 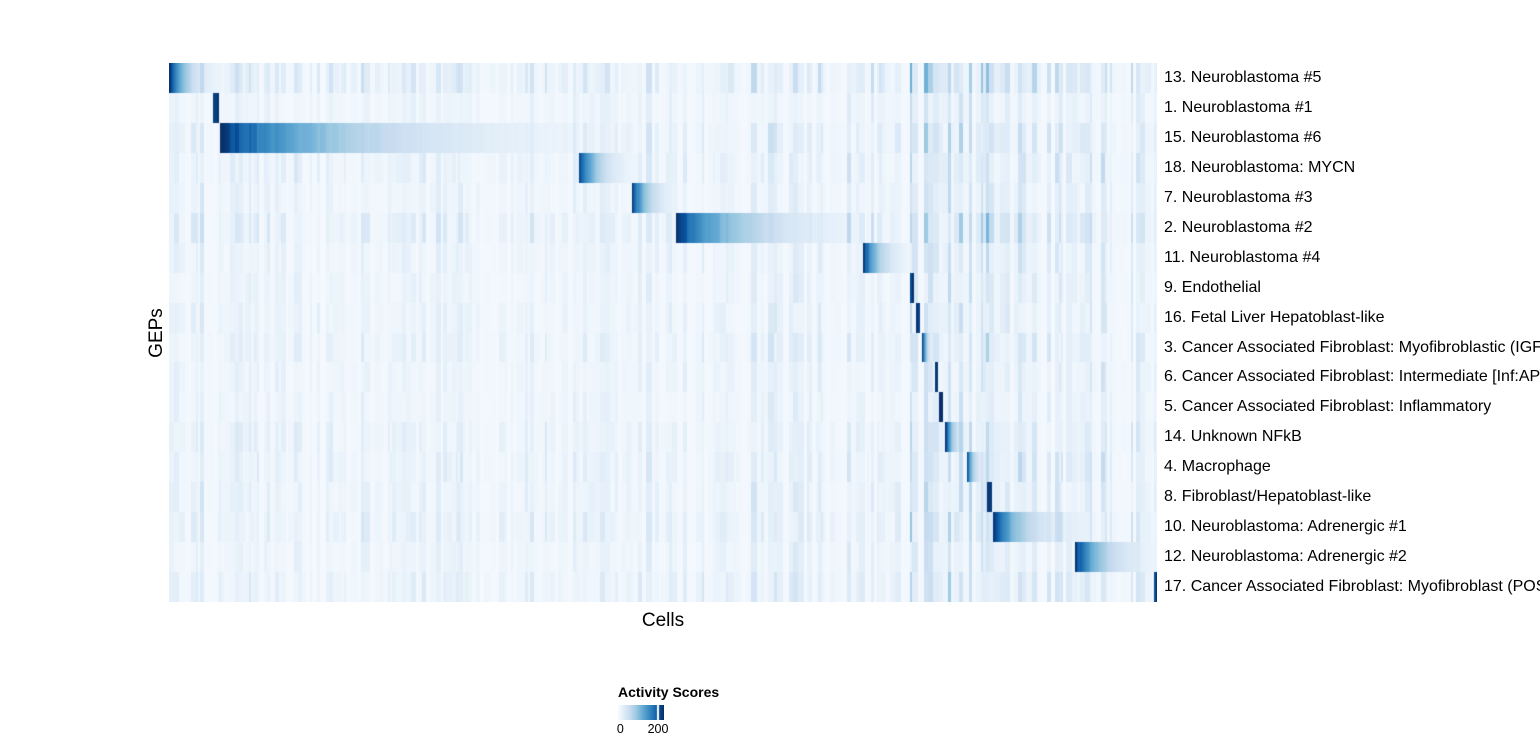 I want to click on row-label: 13. Neuroblastoma #5, so click(x=1243, y=77).